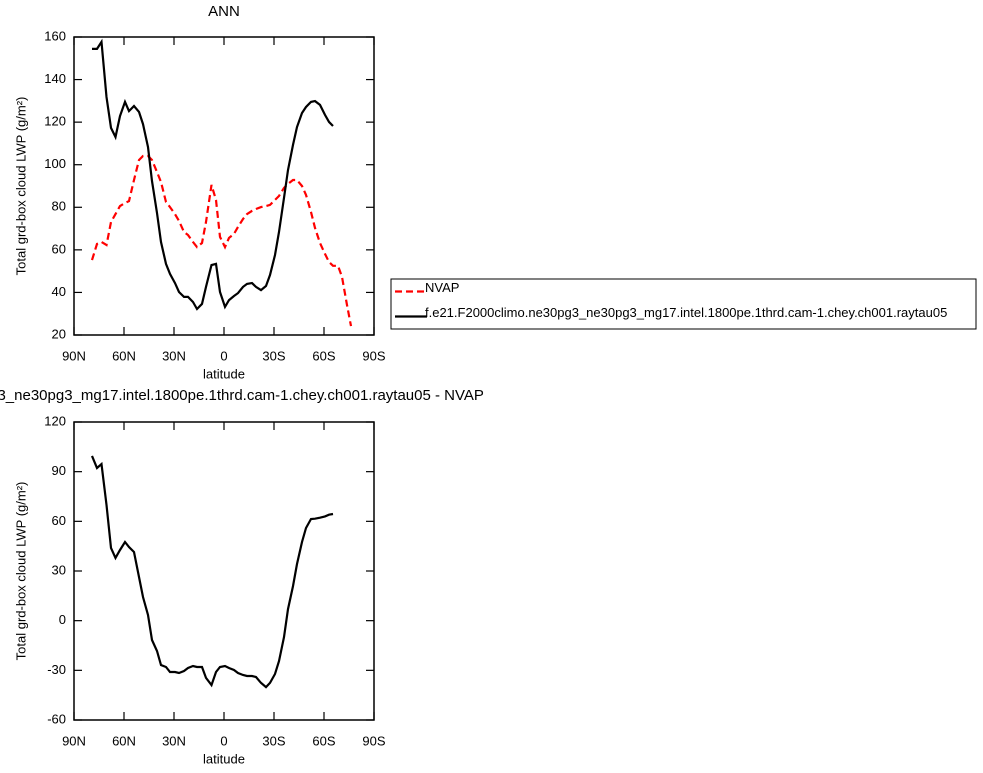 This screenshot has width=983, height=773. What do you see at coordinates (55, 163) in the screenshot?
I see `y-tick-label: 100` at bounding box center [55, 163].